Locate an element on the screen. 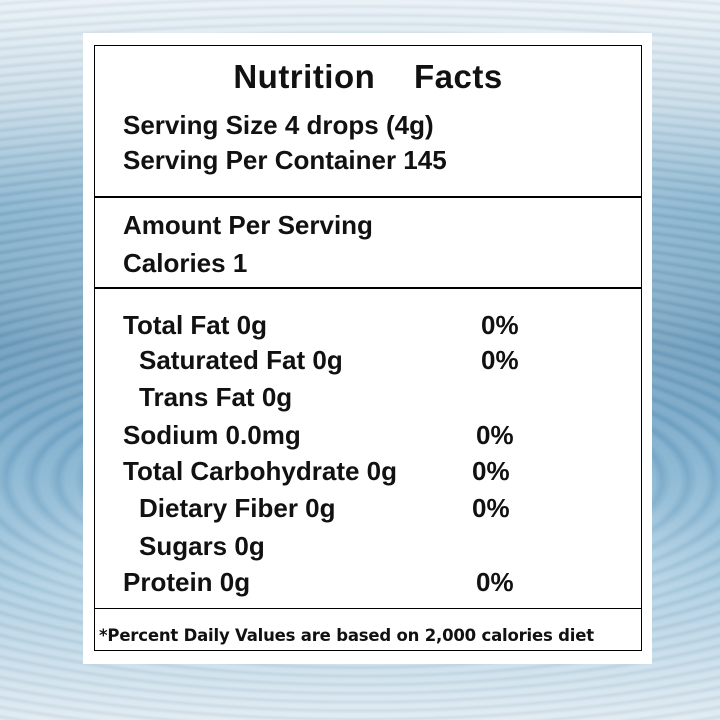 This screenshot has height=720, width=720. nutrient-name: Total Carbohydrate 0g is located at coordinates (260, 471).